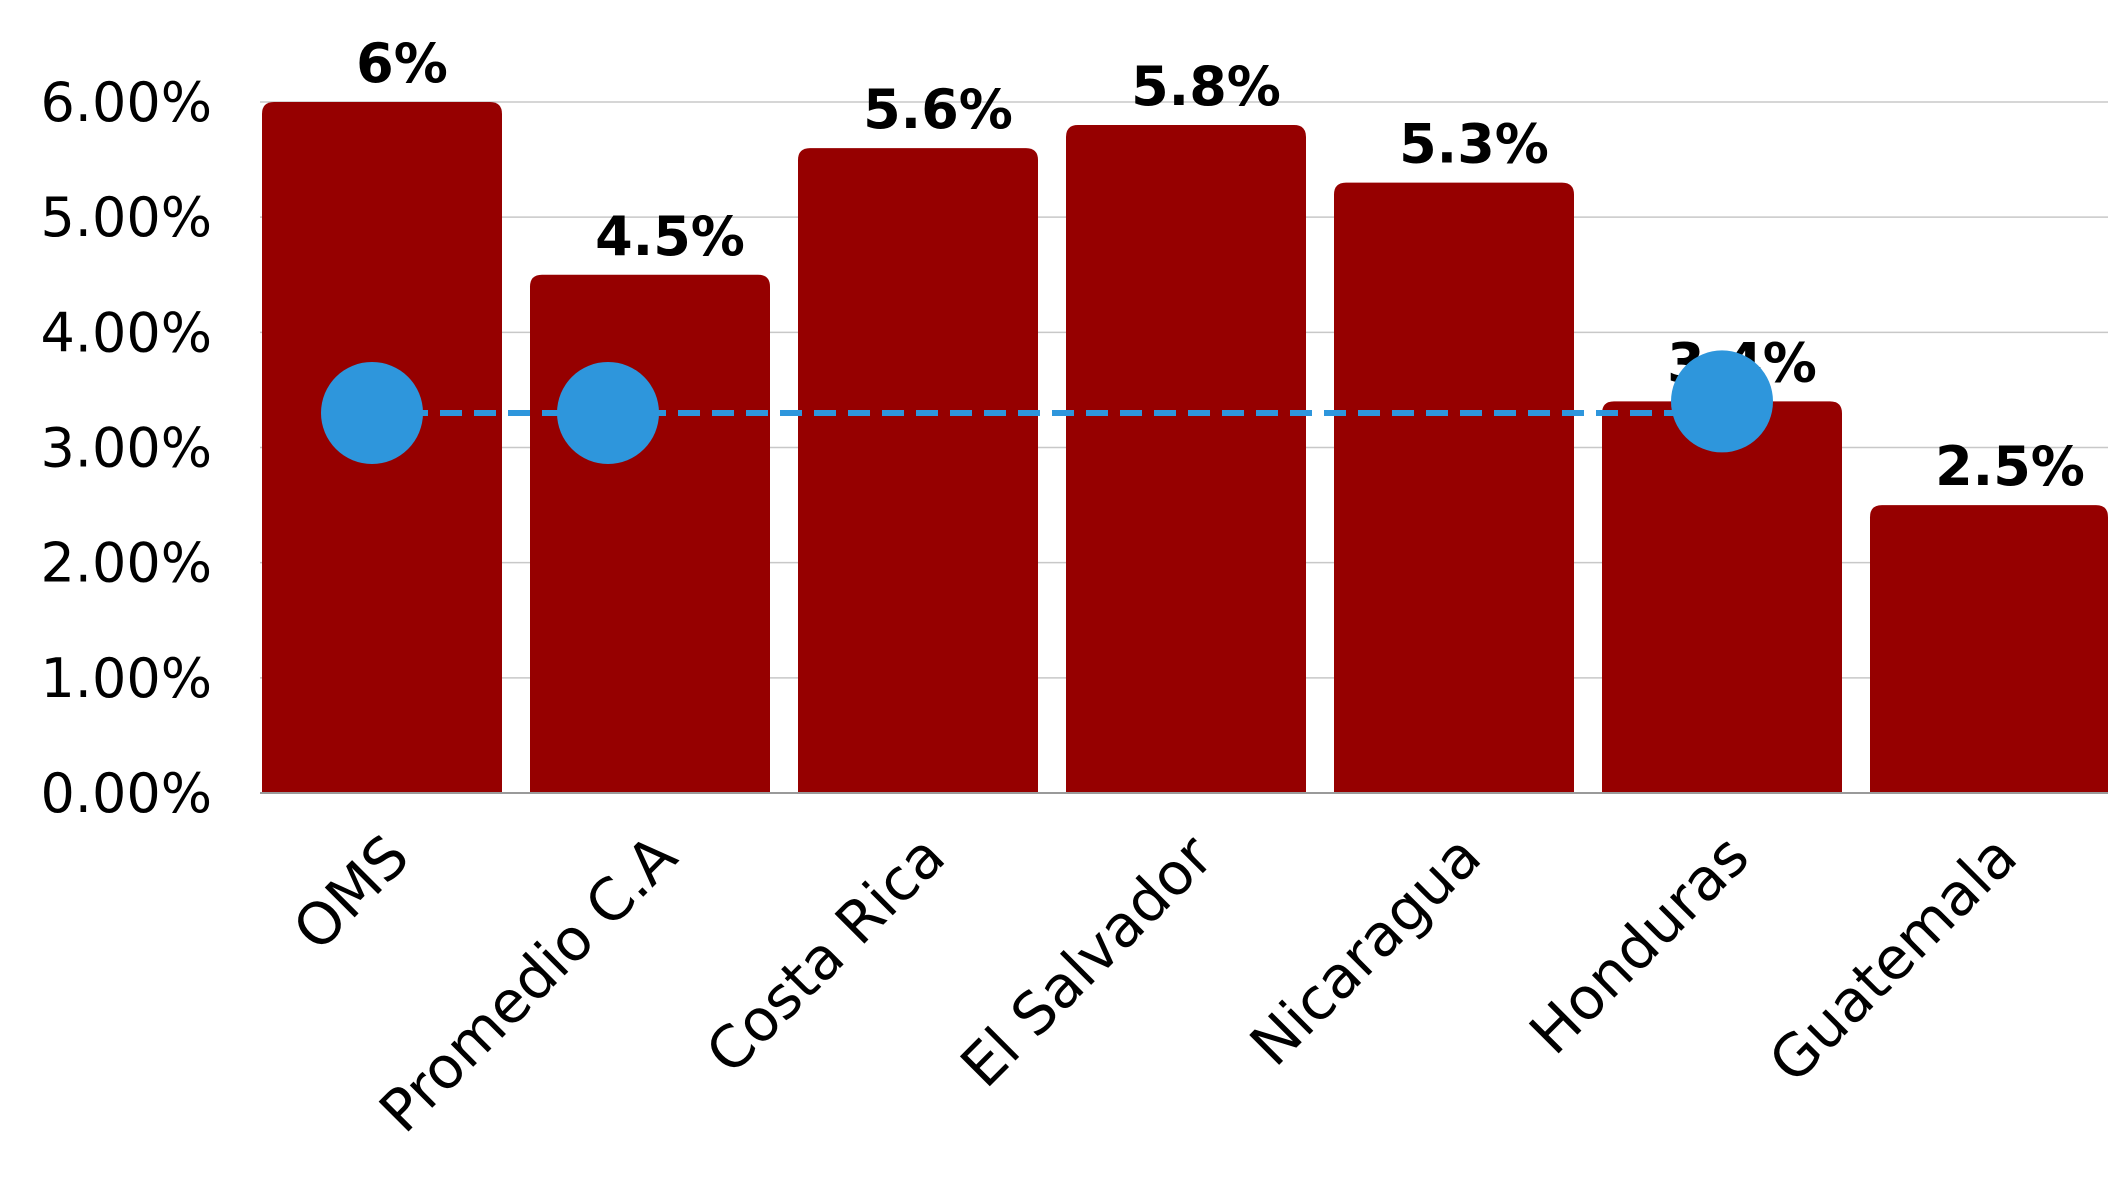 Image resolution: width=2108 pixels, height=1180 pixels. I want to click on y-tick-label: 5.00%, so click(126, 217).